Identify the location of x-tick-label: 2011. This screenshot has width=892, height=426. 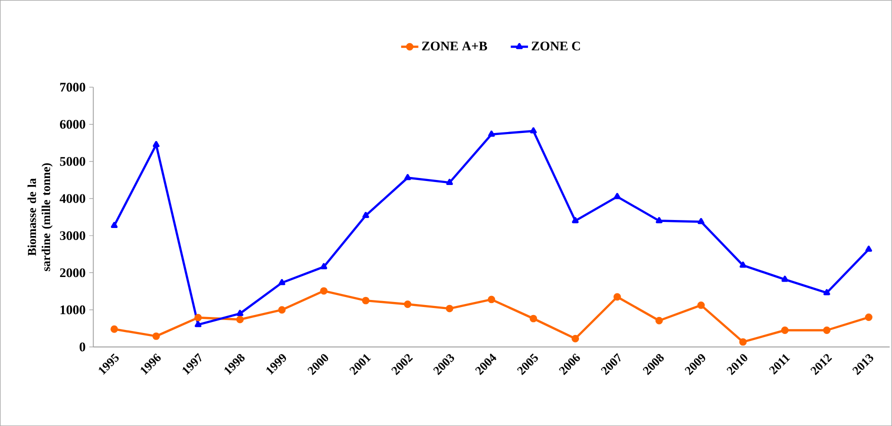
(779, 364).